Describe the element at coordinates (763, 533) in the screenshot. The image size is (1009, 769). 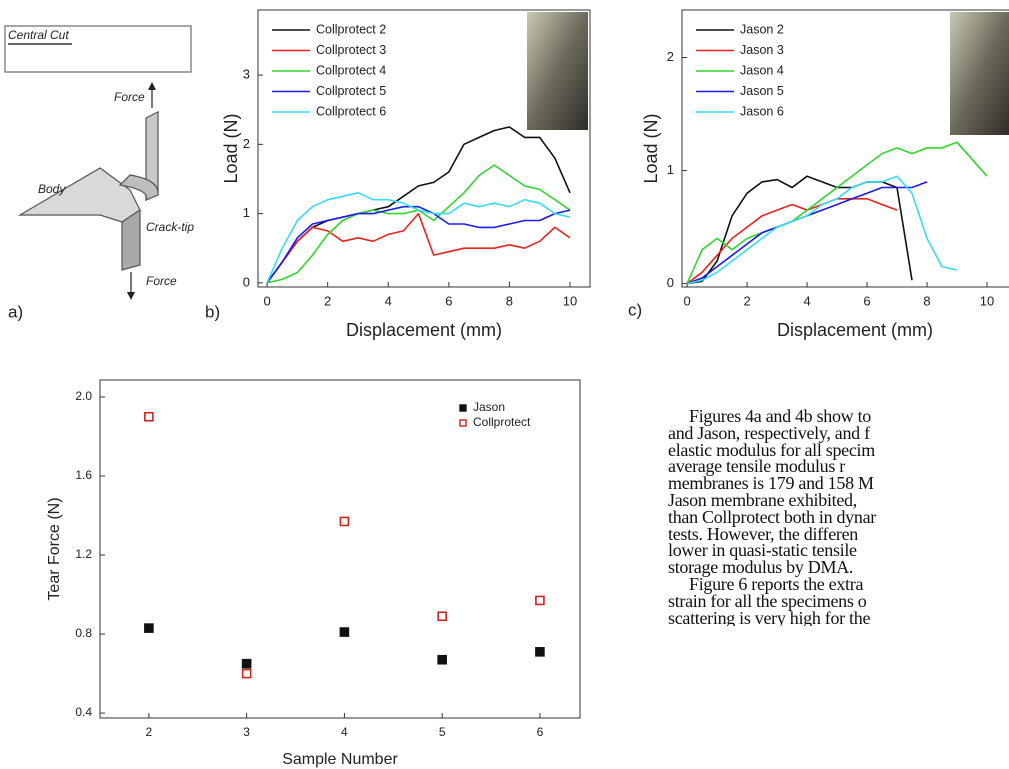
I see `text-line: tests. However, the differen` at that location.